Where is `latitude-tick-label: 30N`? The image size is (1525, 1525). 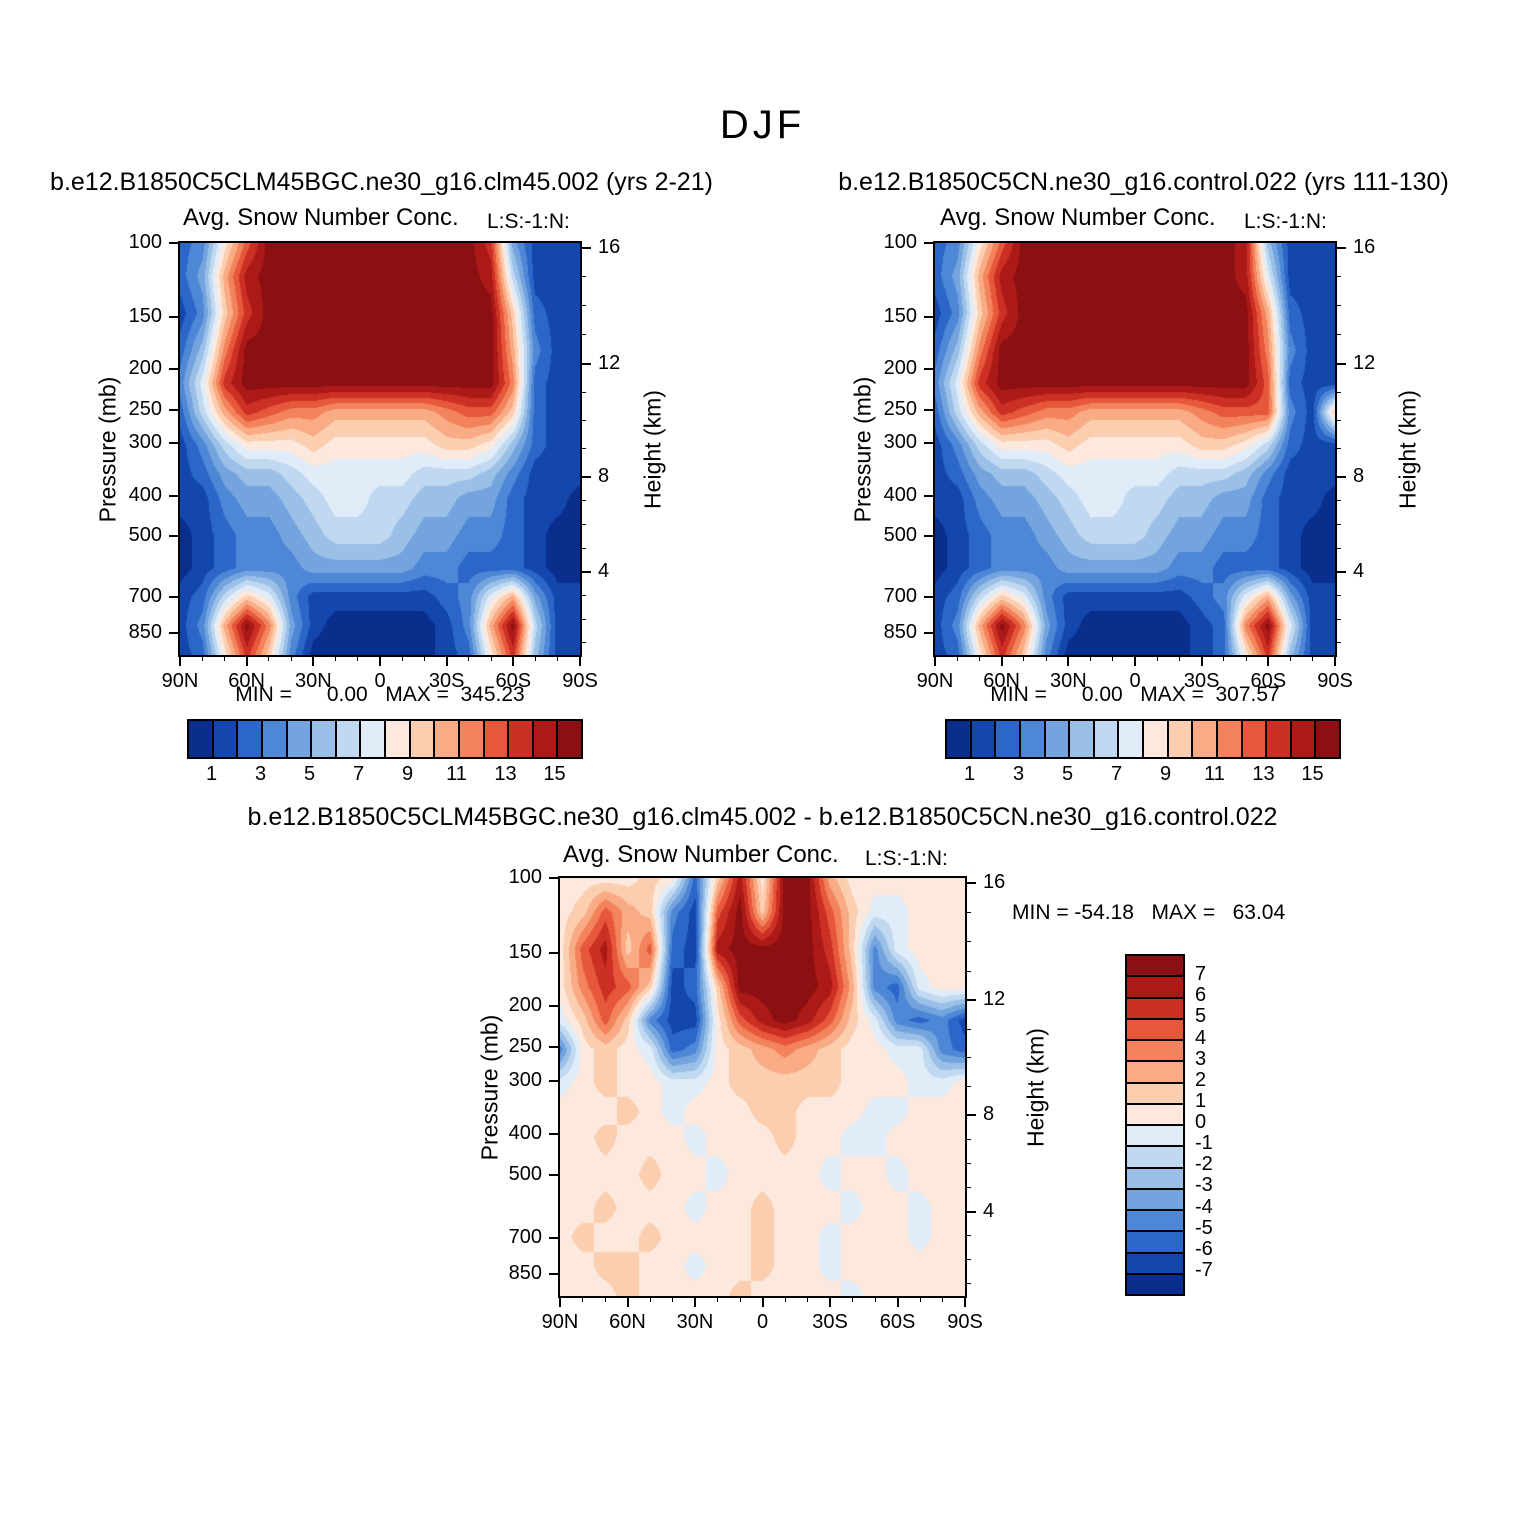
latitude-tick-label: 30N is located at coordinates (1068, 681).